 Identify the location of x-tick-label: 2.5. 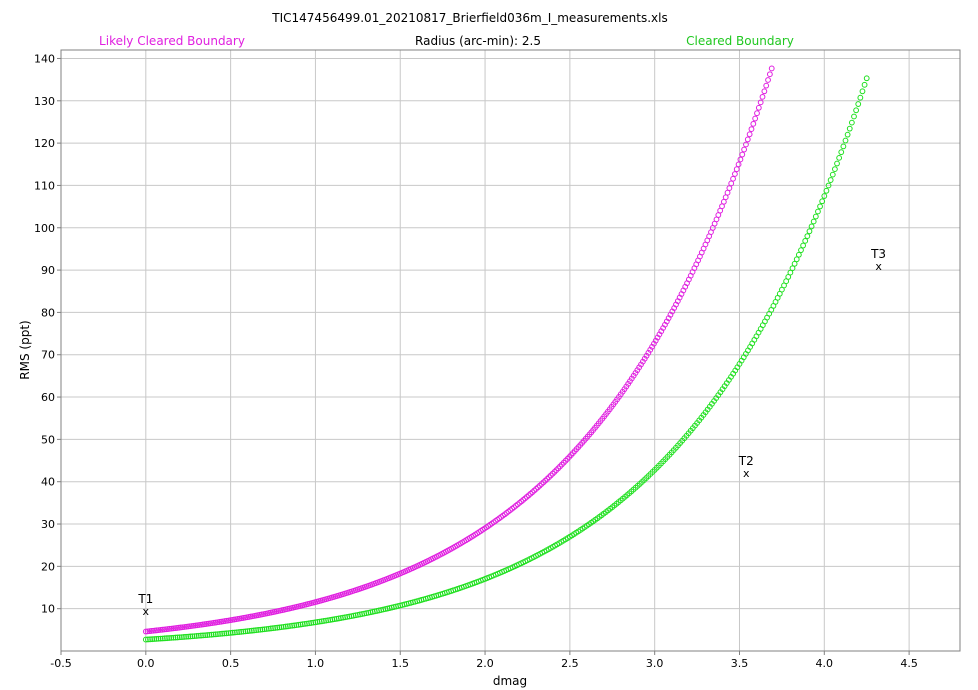
(570, 663).